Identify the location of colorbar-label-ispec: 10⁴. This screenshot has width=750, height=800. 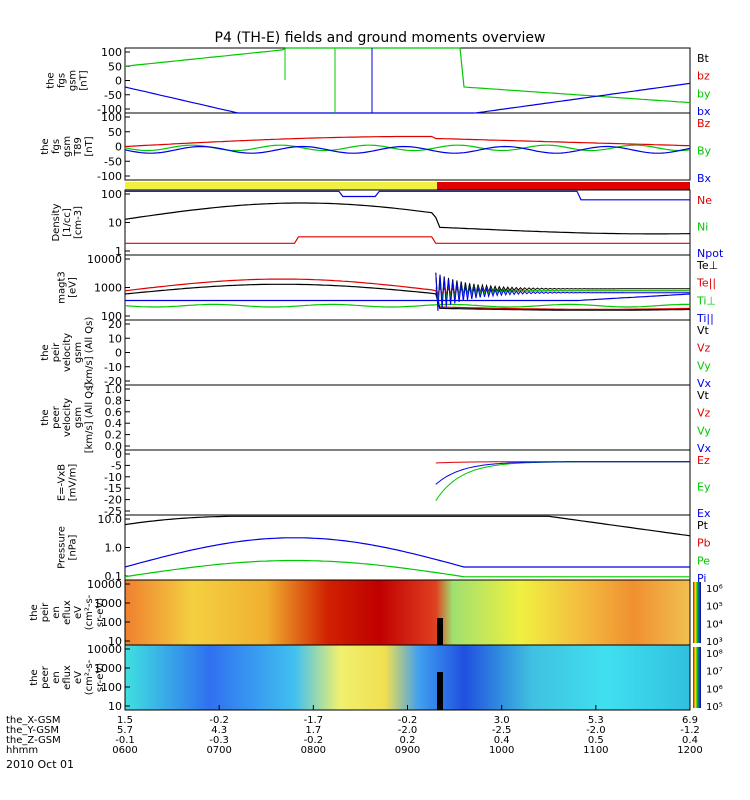
(714, 624).